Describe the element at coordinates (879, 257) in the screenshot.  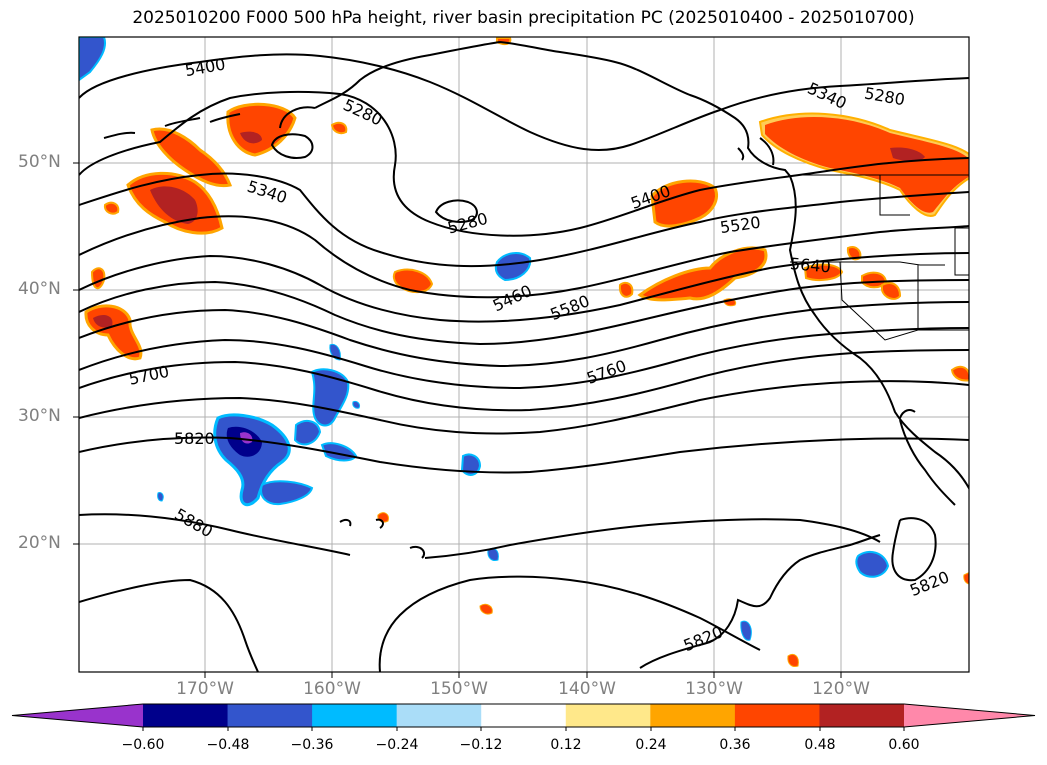
I see `political-borders` at that location.